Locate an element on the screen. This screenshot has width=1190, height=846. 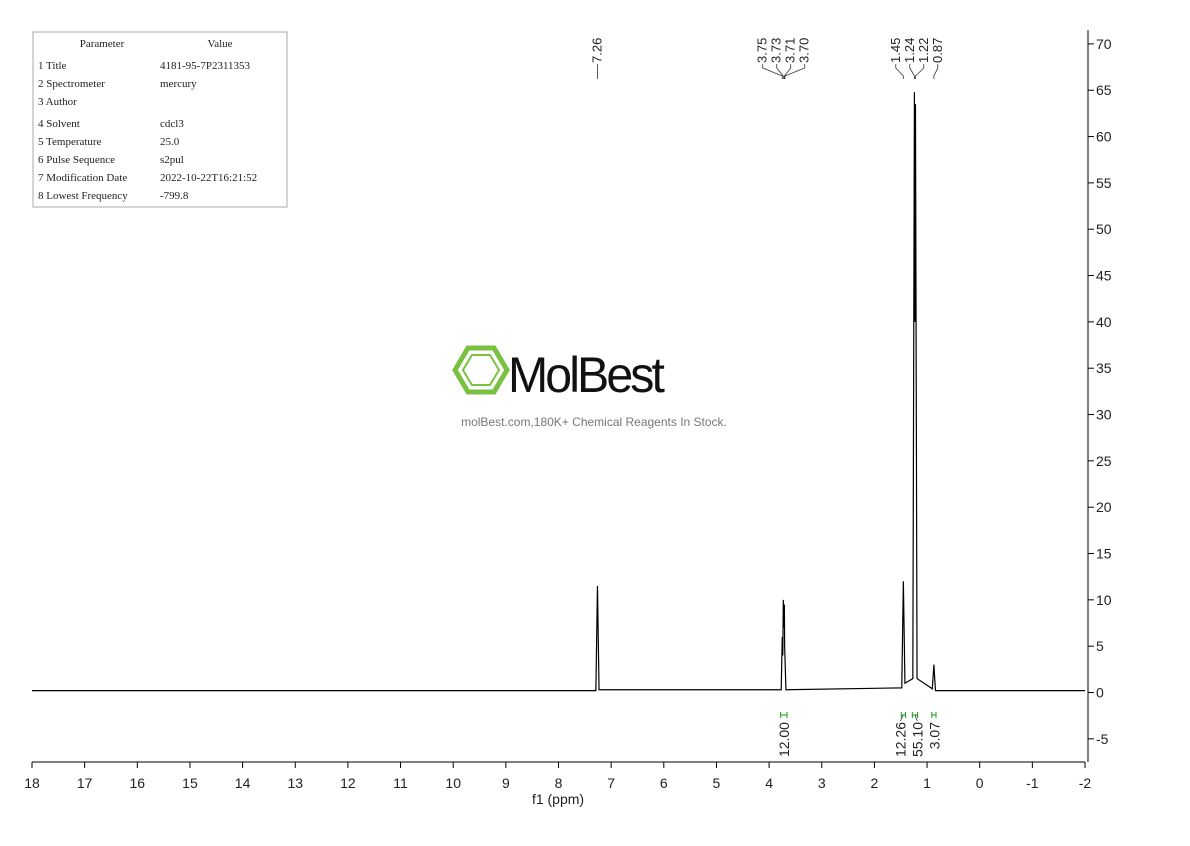
table-key: 1 Title is located at coordinates (52, 66).